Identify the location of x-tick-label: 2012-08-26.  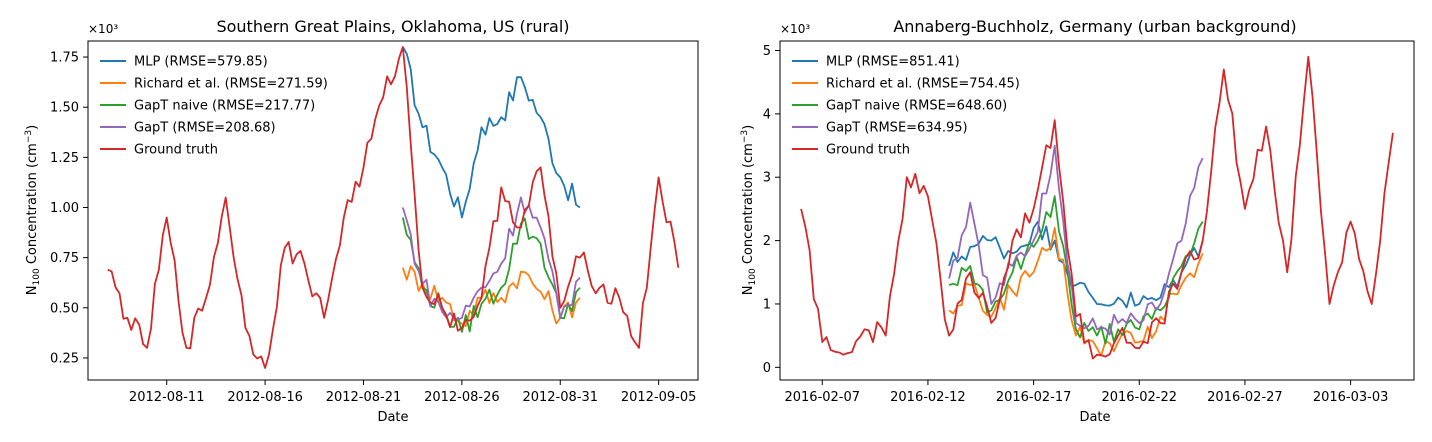
(462, 397).